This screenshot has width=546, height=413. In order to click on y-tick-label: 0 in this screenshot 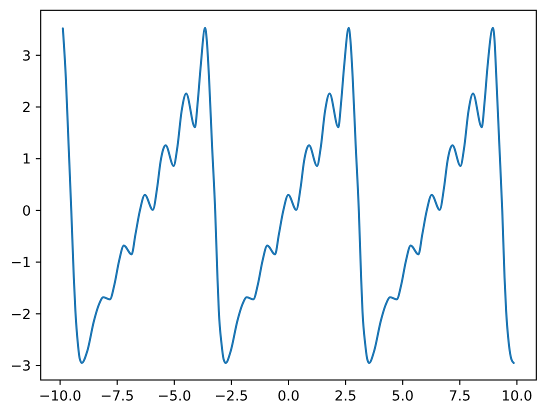, I will do `click(26, 211)`.